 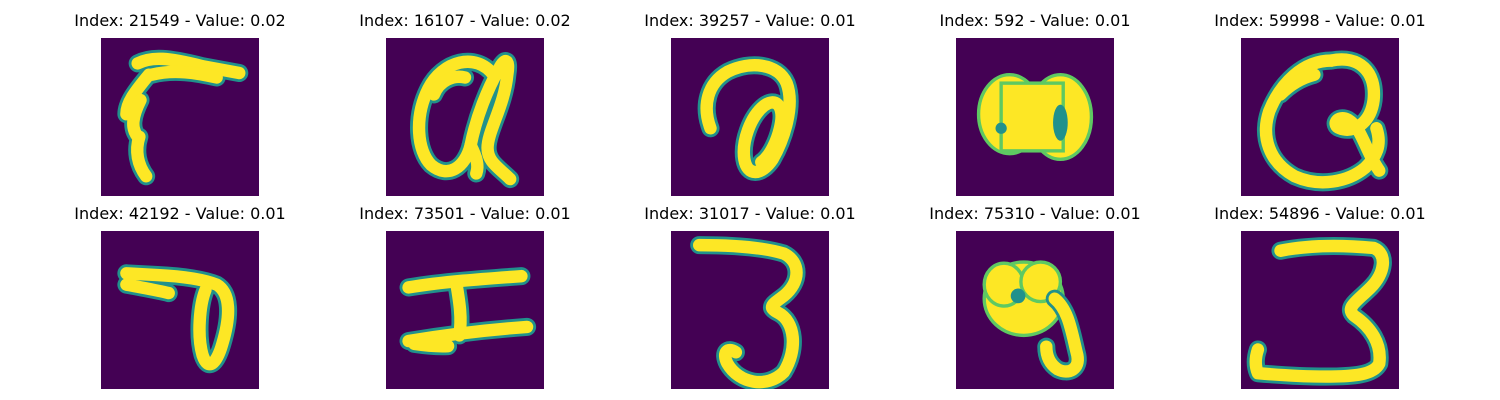 What do you see at coordinates (750, 310) in the screenshot?
I see `digit-image-three` at bounding box center [750, 310].